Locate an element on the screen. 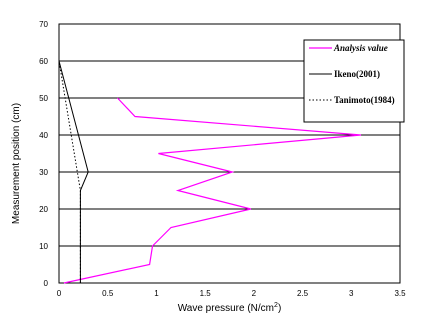  y-tick-label: 20 is located at coordinates (43, 209).